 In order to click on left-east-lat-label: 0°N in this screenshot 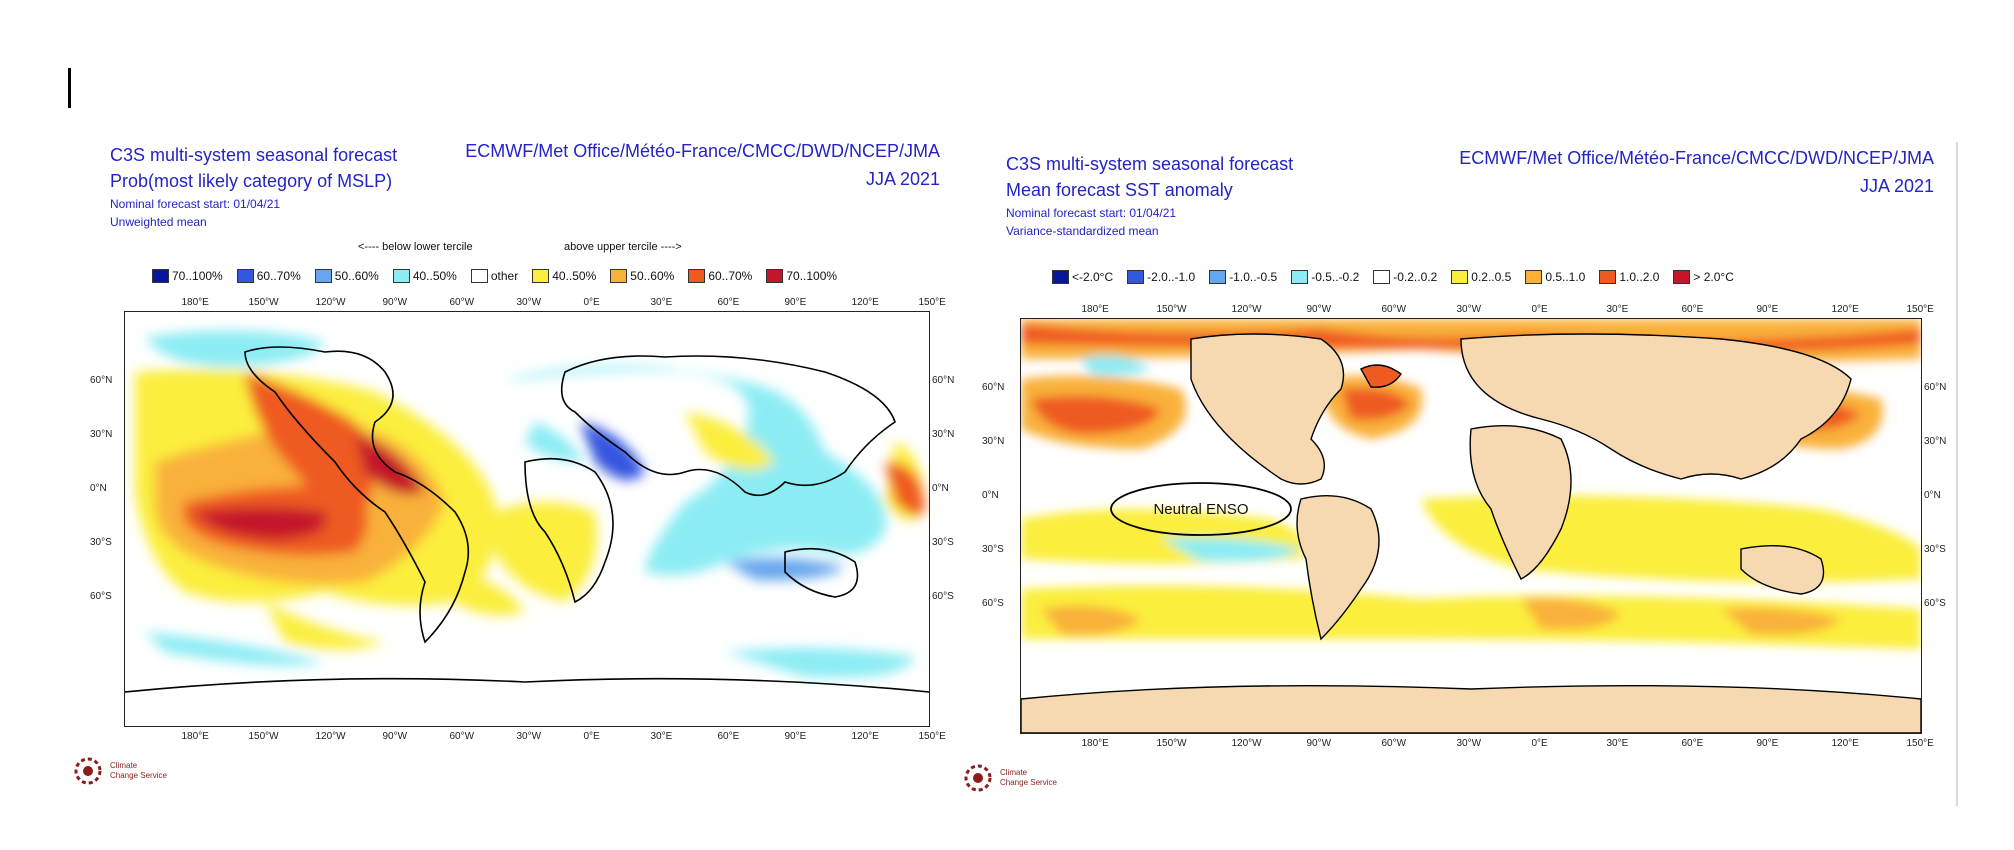, I will do `click(940, 489)`.